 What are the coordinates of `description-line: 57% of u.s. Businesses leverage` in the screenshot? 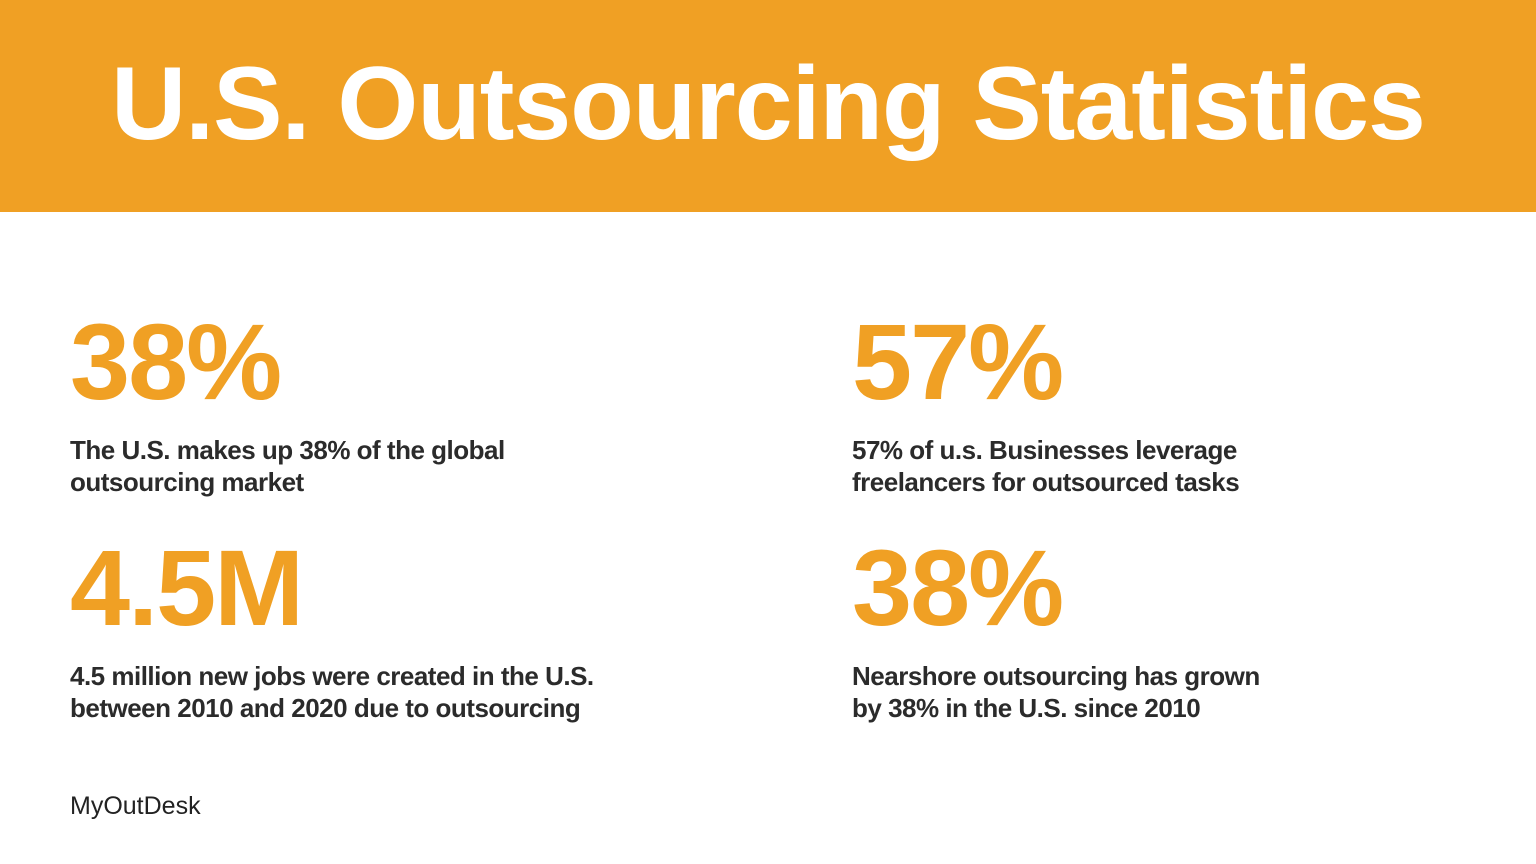 It's located at (1044, 450).